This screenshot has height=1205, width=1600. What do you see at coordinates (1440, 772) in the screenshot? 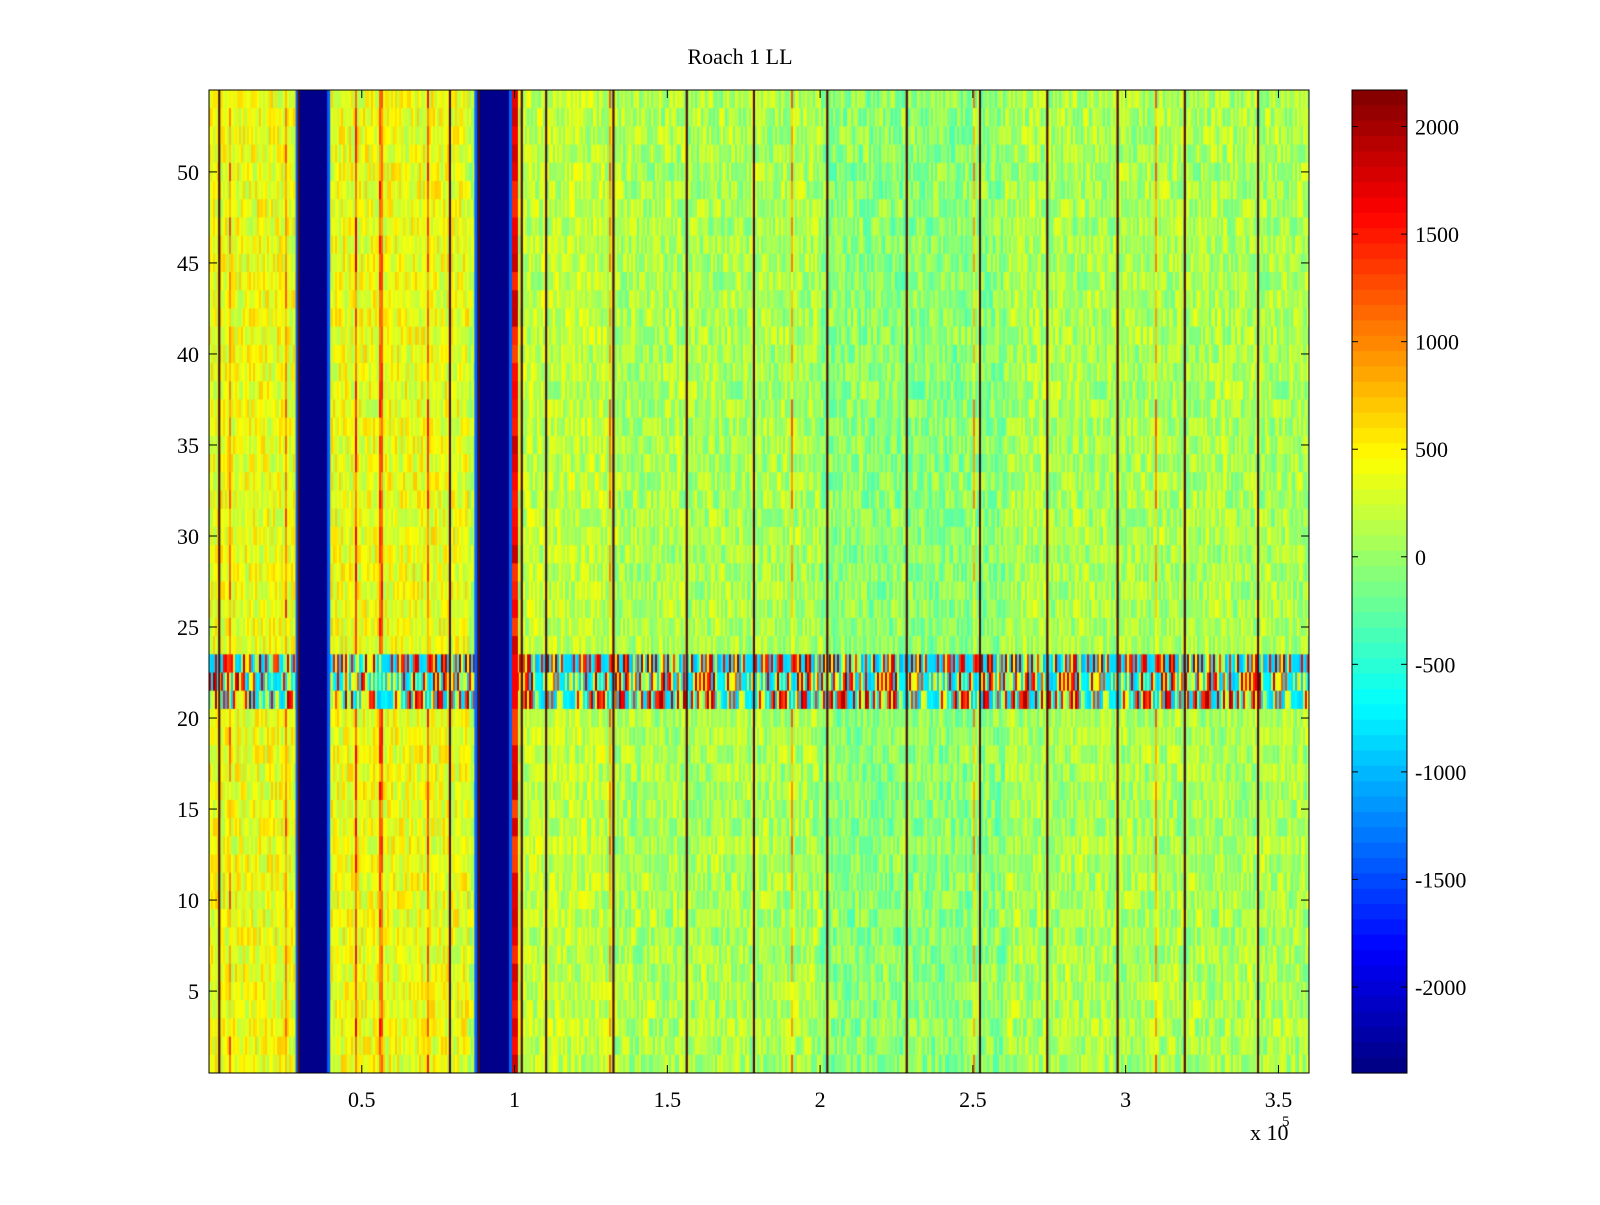
I see `colorbar-tick-label: -1000` at bounding box center [1440, 772].